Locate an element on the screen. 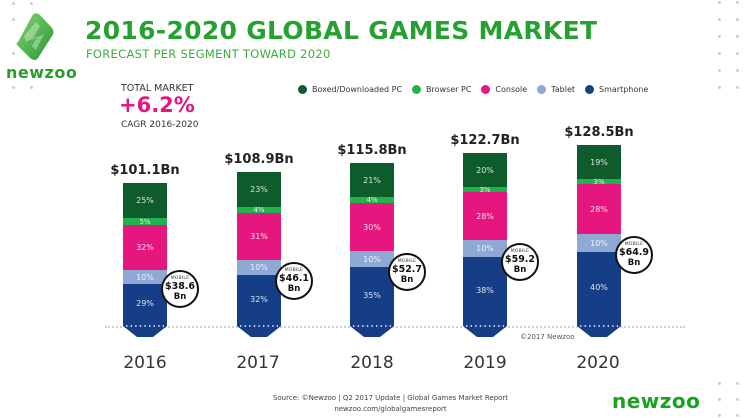 The height and width of the screenshot is (418, 750). segment-console: 31% is located at coordinates (259, 236).